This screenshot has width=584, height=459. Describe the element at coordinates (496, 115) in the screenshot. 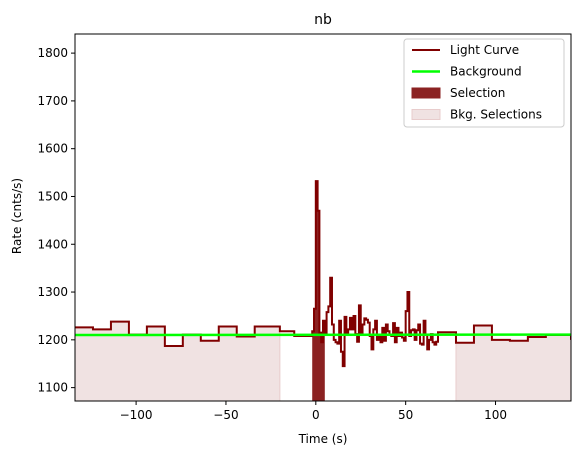

I see `legend-label-3: Bkg. Selections` at that location.